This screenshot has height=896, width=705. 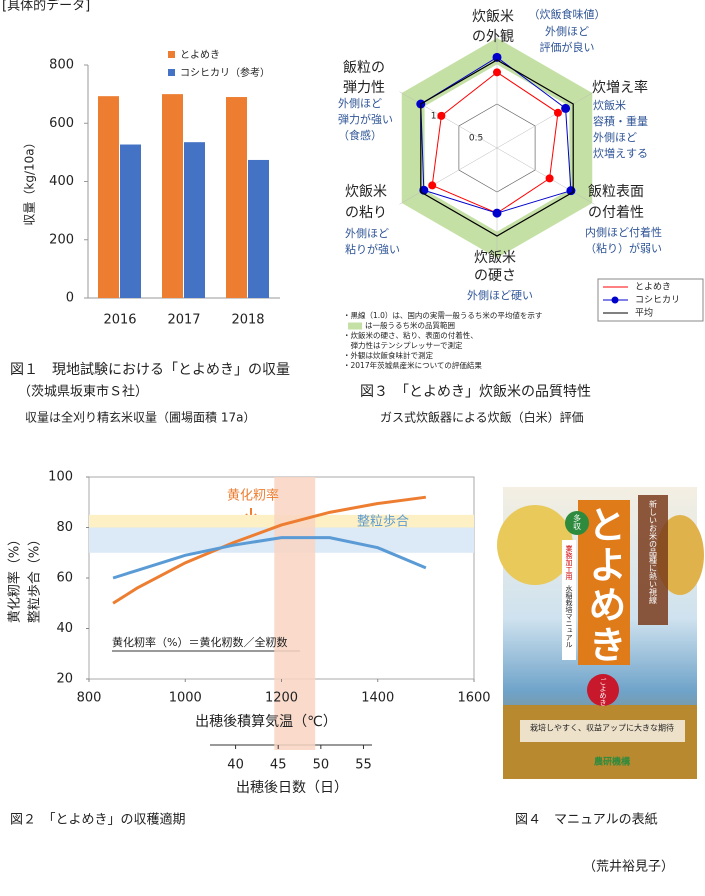 I want to click on y-axis-label: 収量（kg/10a）, so click(x=30, y=180).